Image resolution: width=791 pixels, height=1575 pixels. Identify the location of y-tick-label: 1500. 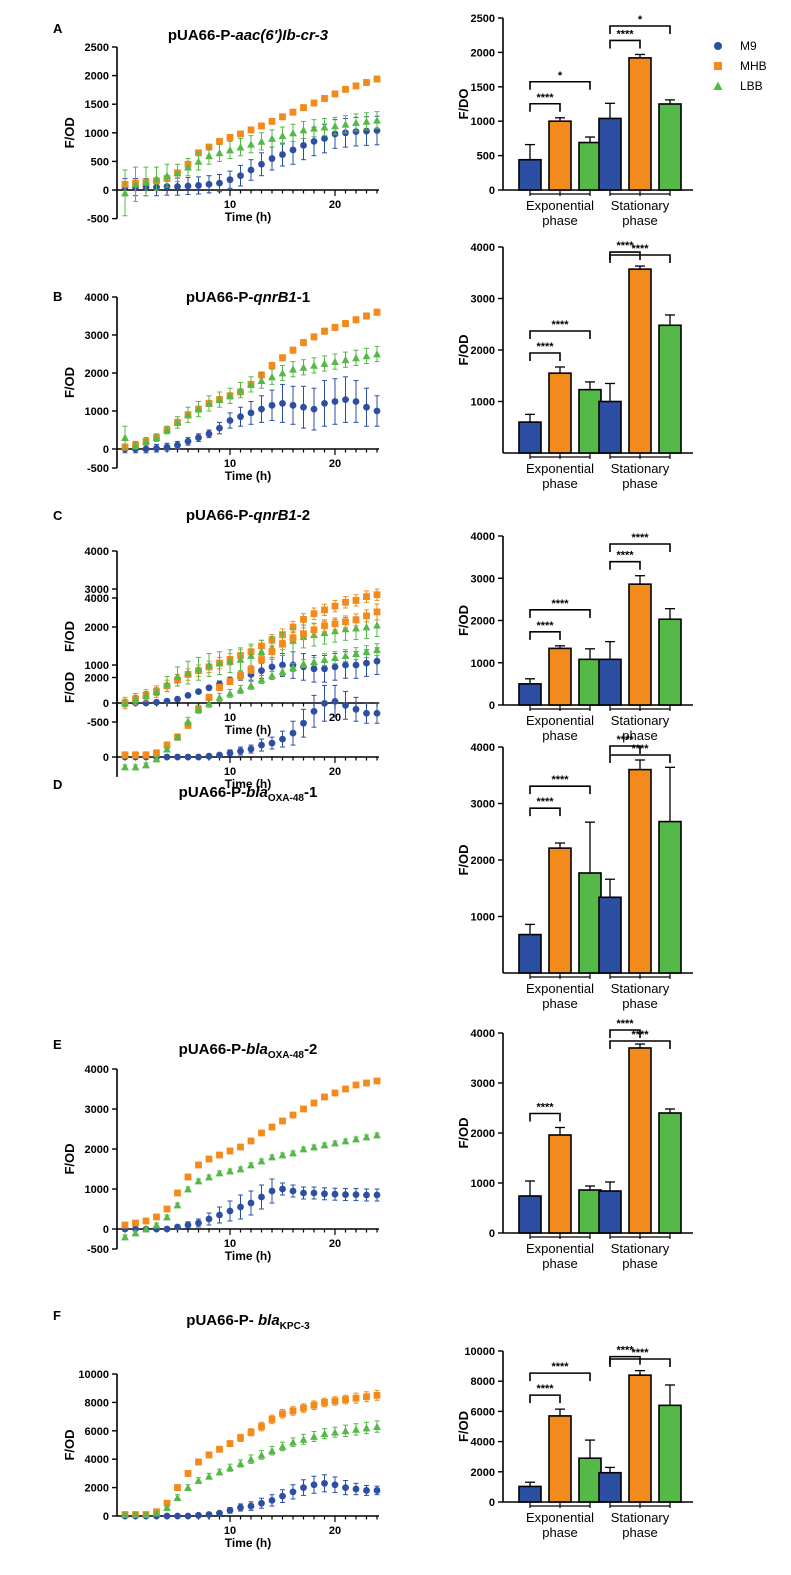
(97, 105).